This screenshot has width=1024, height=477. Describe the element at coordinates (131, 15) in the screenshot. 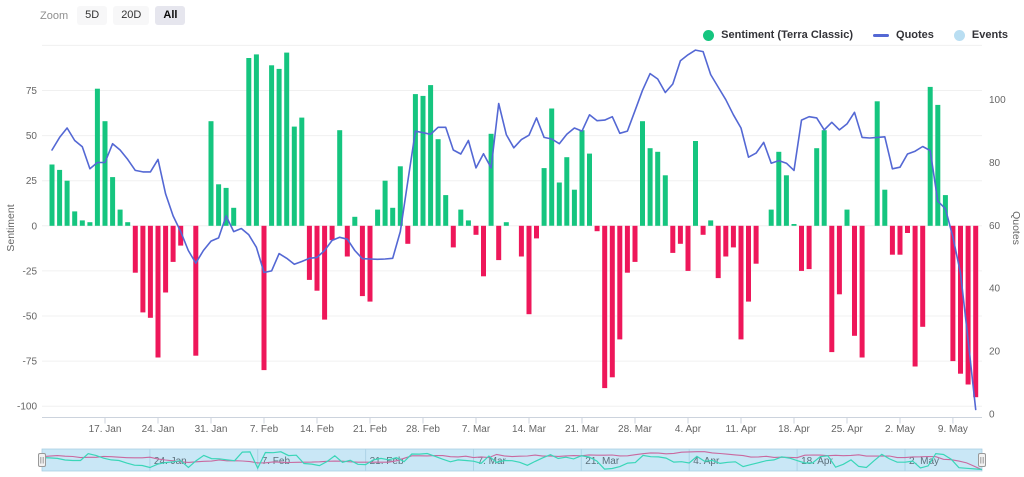

I see `zoom-range-20d-button: 20D` at that location.